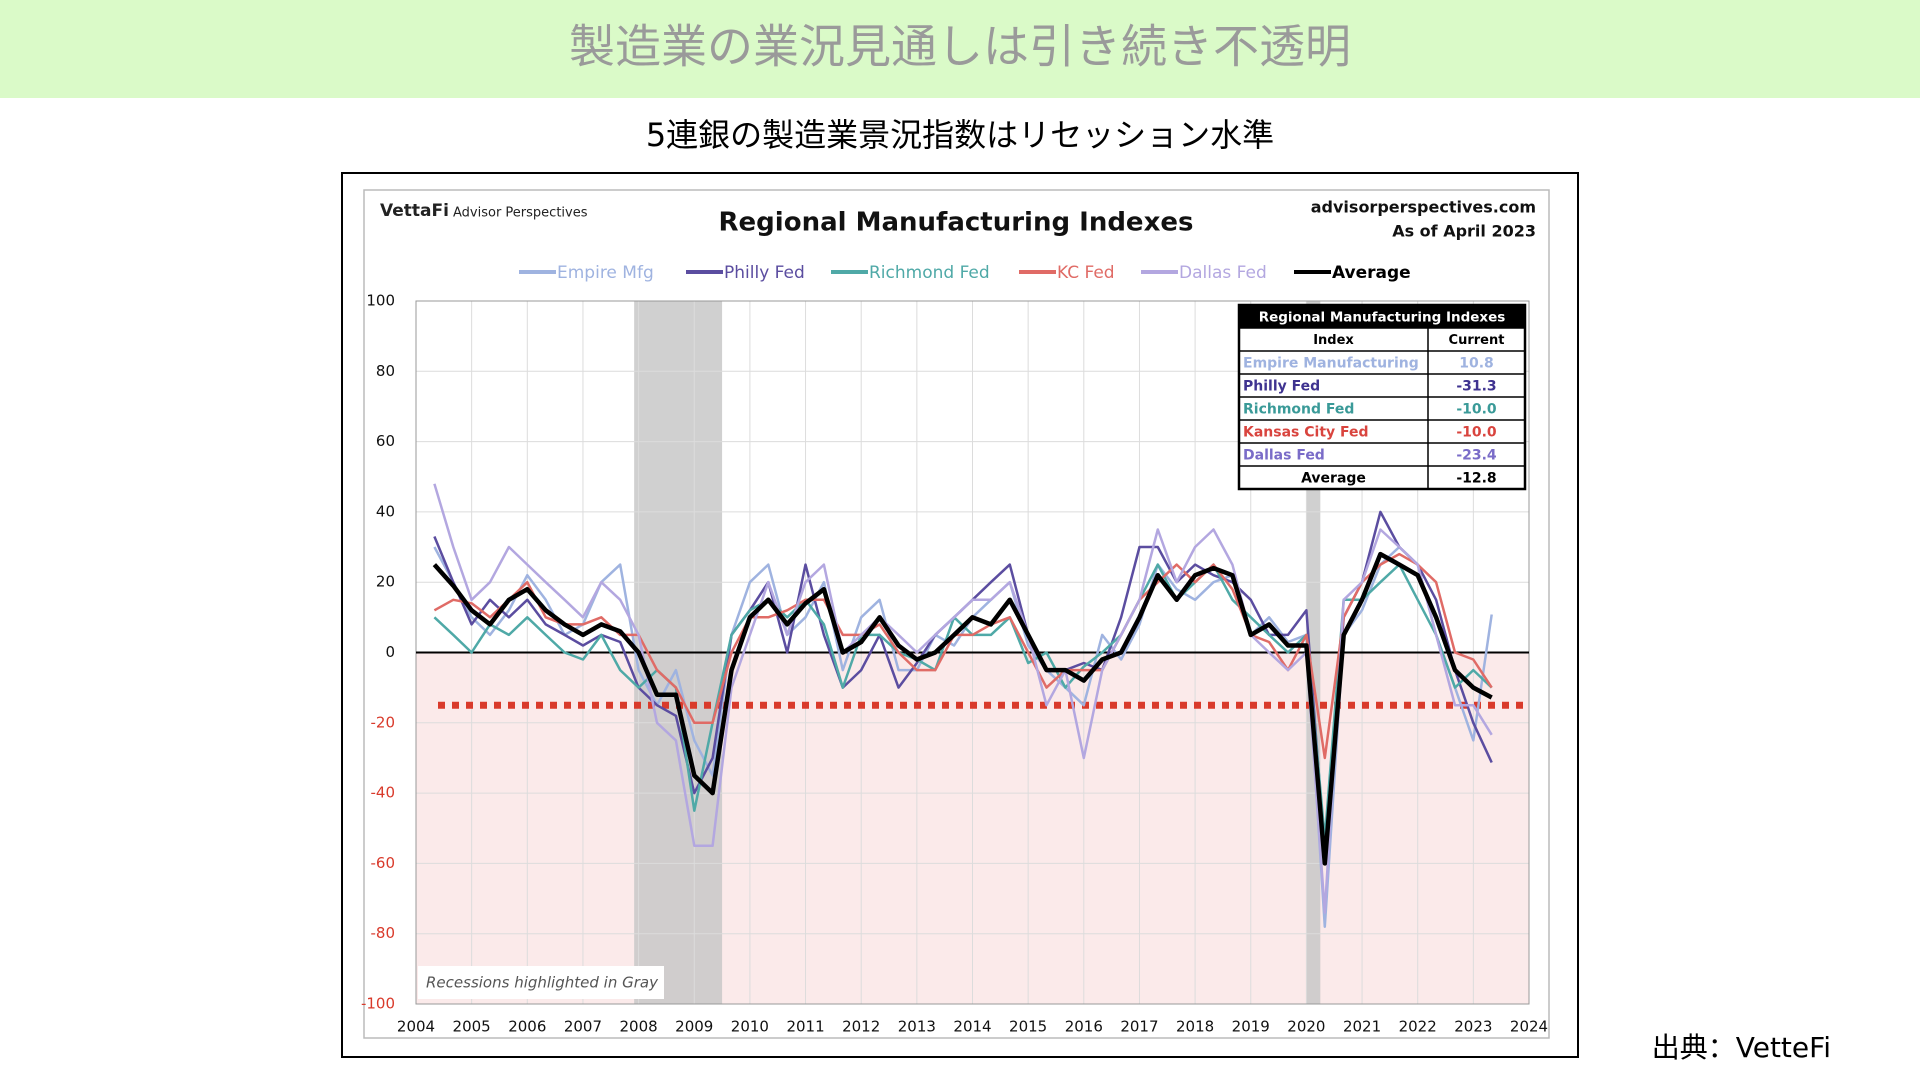 The height and width of the screenshot is (1080, 1920). Describe the element at coordinates (750, 1027) in the screenshot. I see `x-tick-label: 2010` at that location.